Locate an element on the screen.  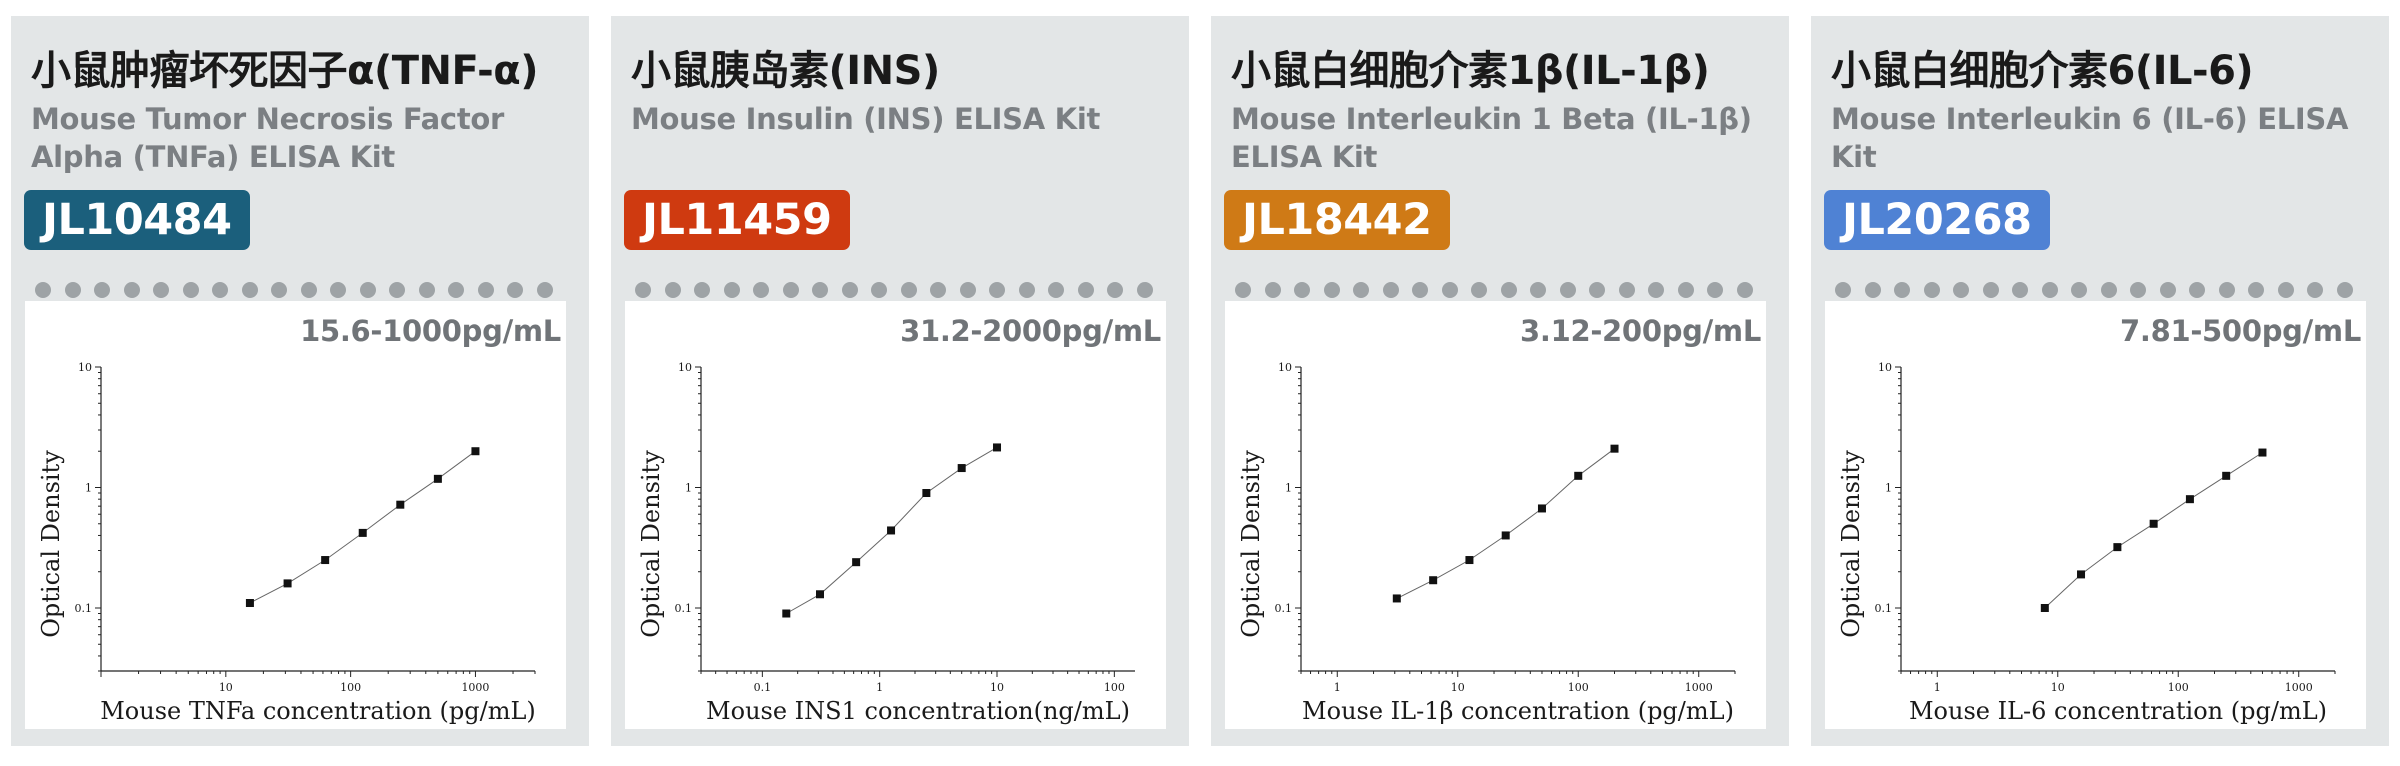
x-tick-label: 100 is located at coordinates (350, 687).